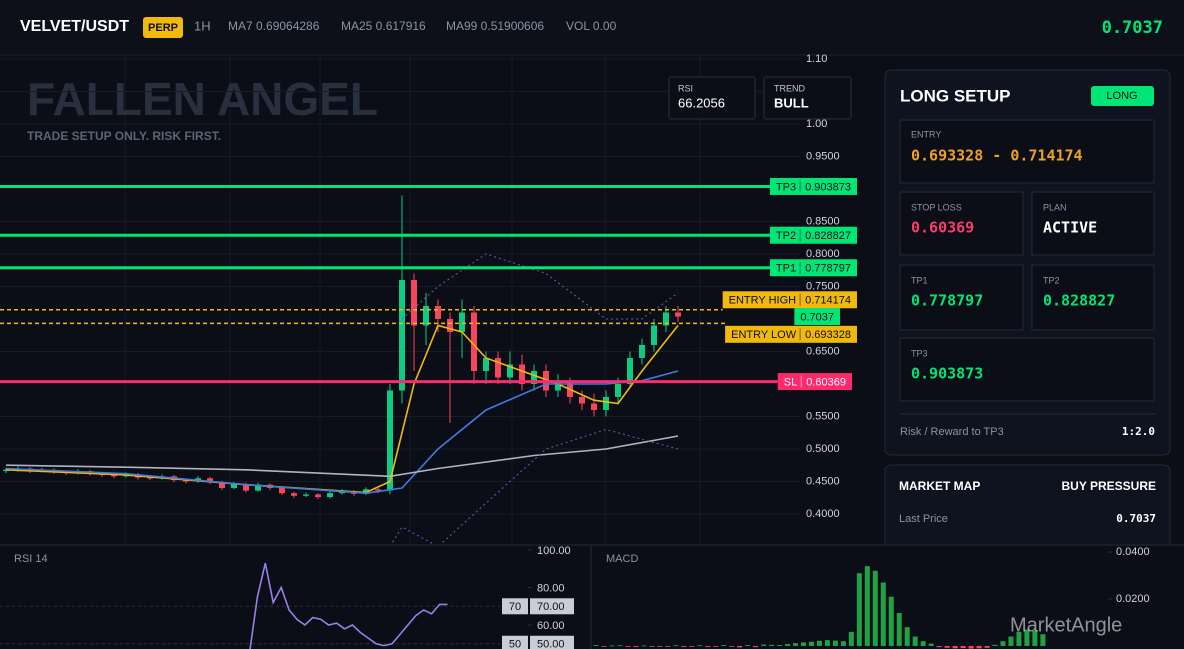 The image size is (1184, 649). I want to click on ma7: MA7 0.69064286, so click(274, 26).